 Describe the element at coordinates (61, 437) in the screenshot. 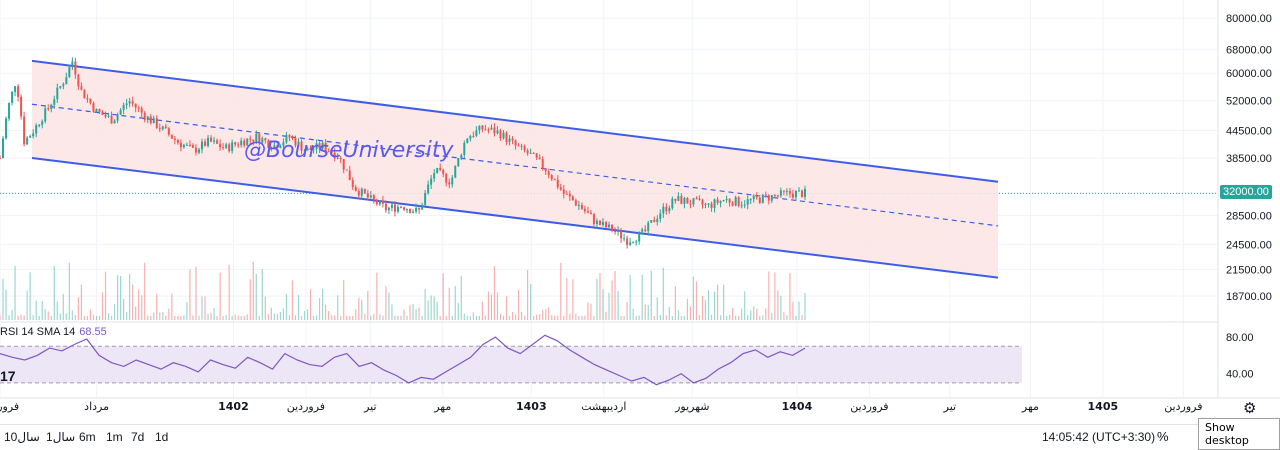

I see `timeframe-1y: 1سال` at that location.